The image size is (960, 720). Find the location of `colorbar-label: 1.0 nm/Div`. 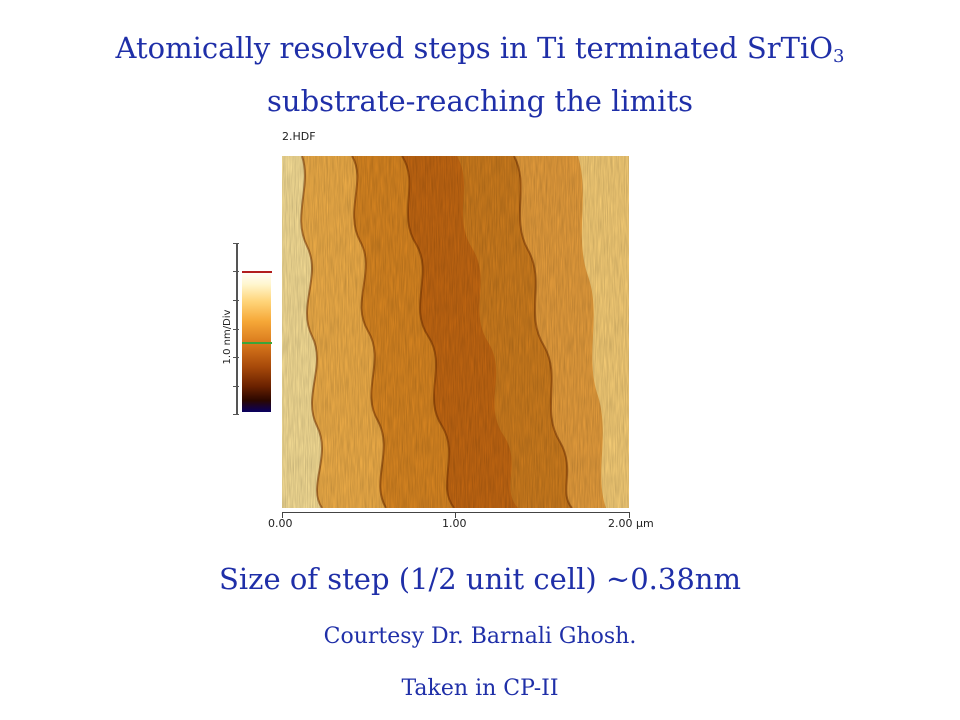

colorbar-label: 1.0 nm/Div is located at coordinates (227, 337).